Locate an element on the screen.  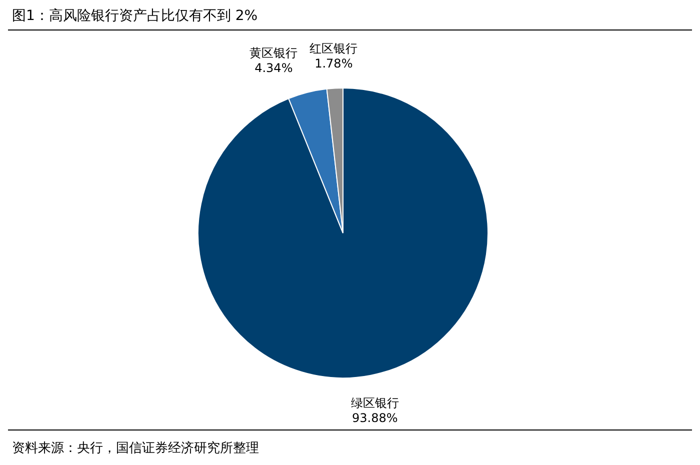
text: 资料来源：央行，国信证券经济研究所整理 is located at coordinates (135, 448).